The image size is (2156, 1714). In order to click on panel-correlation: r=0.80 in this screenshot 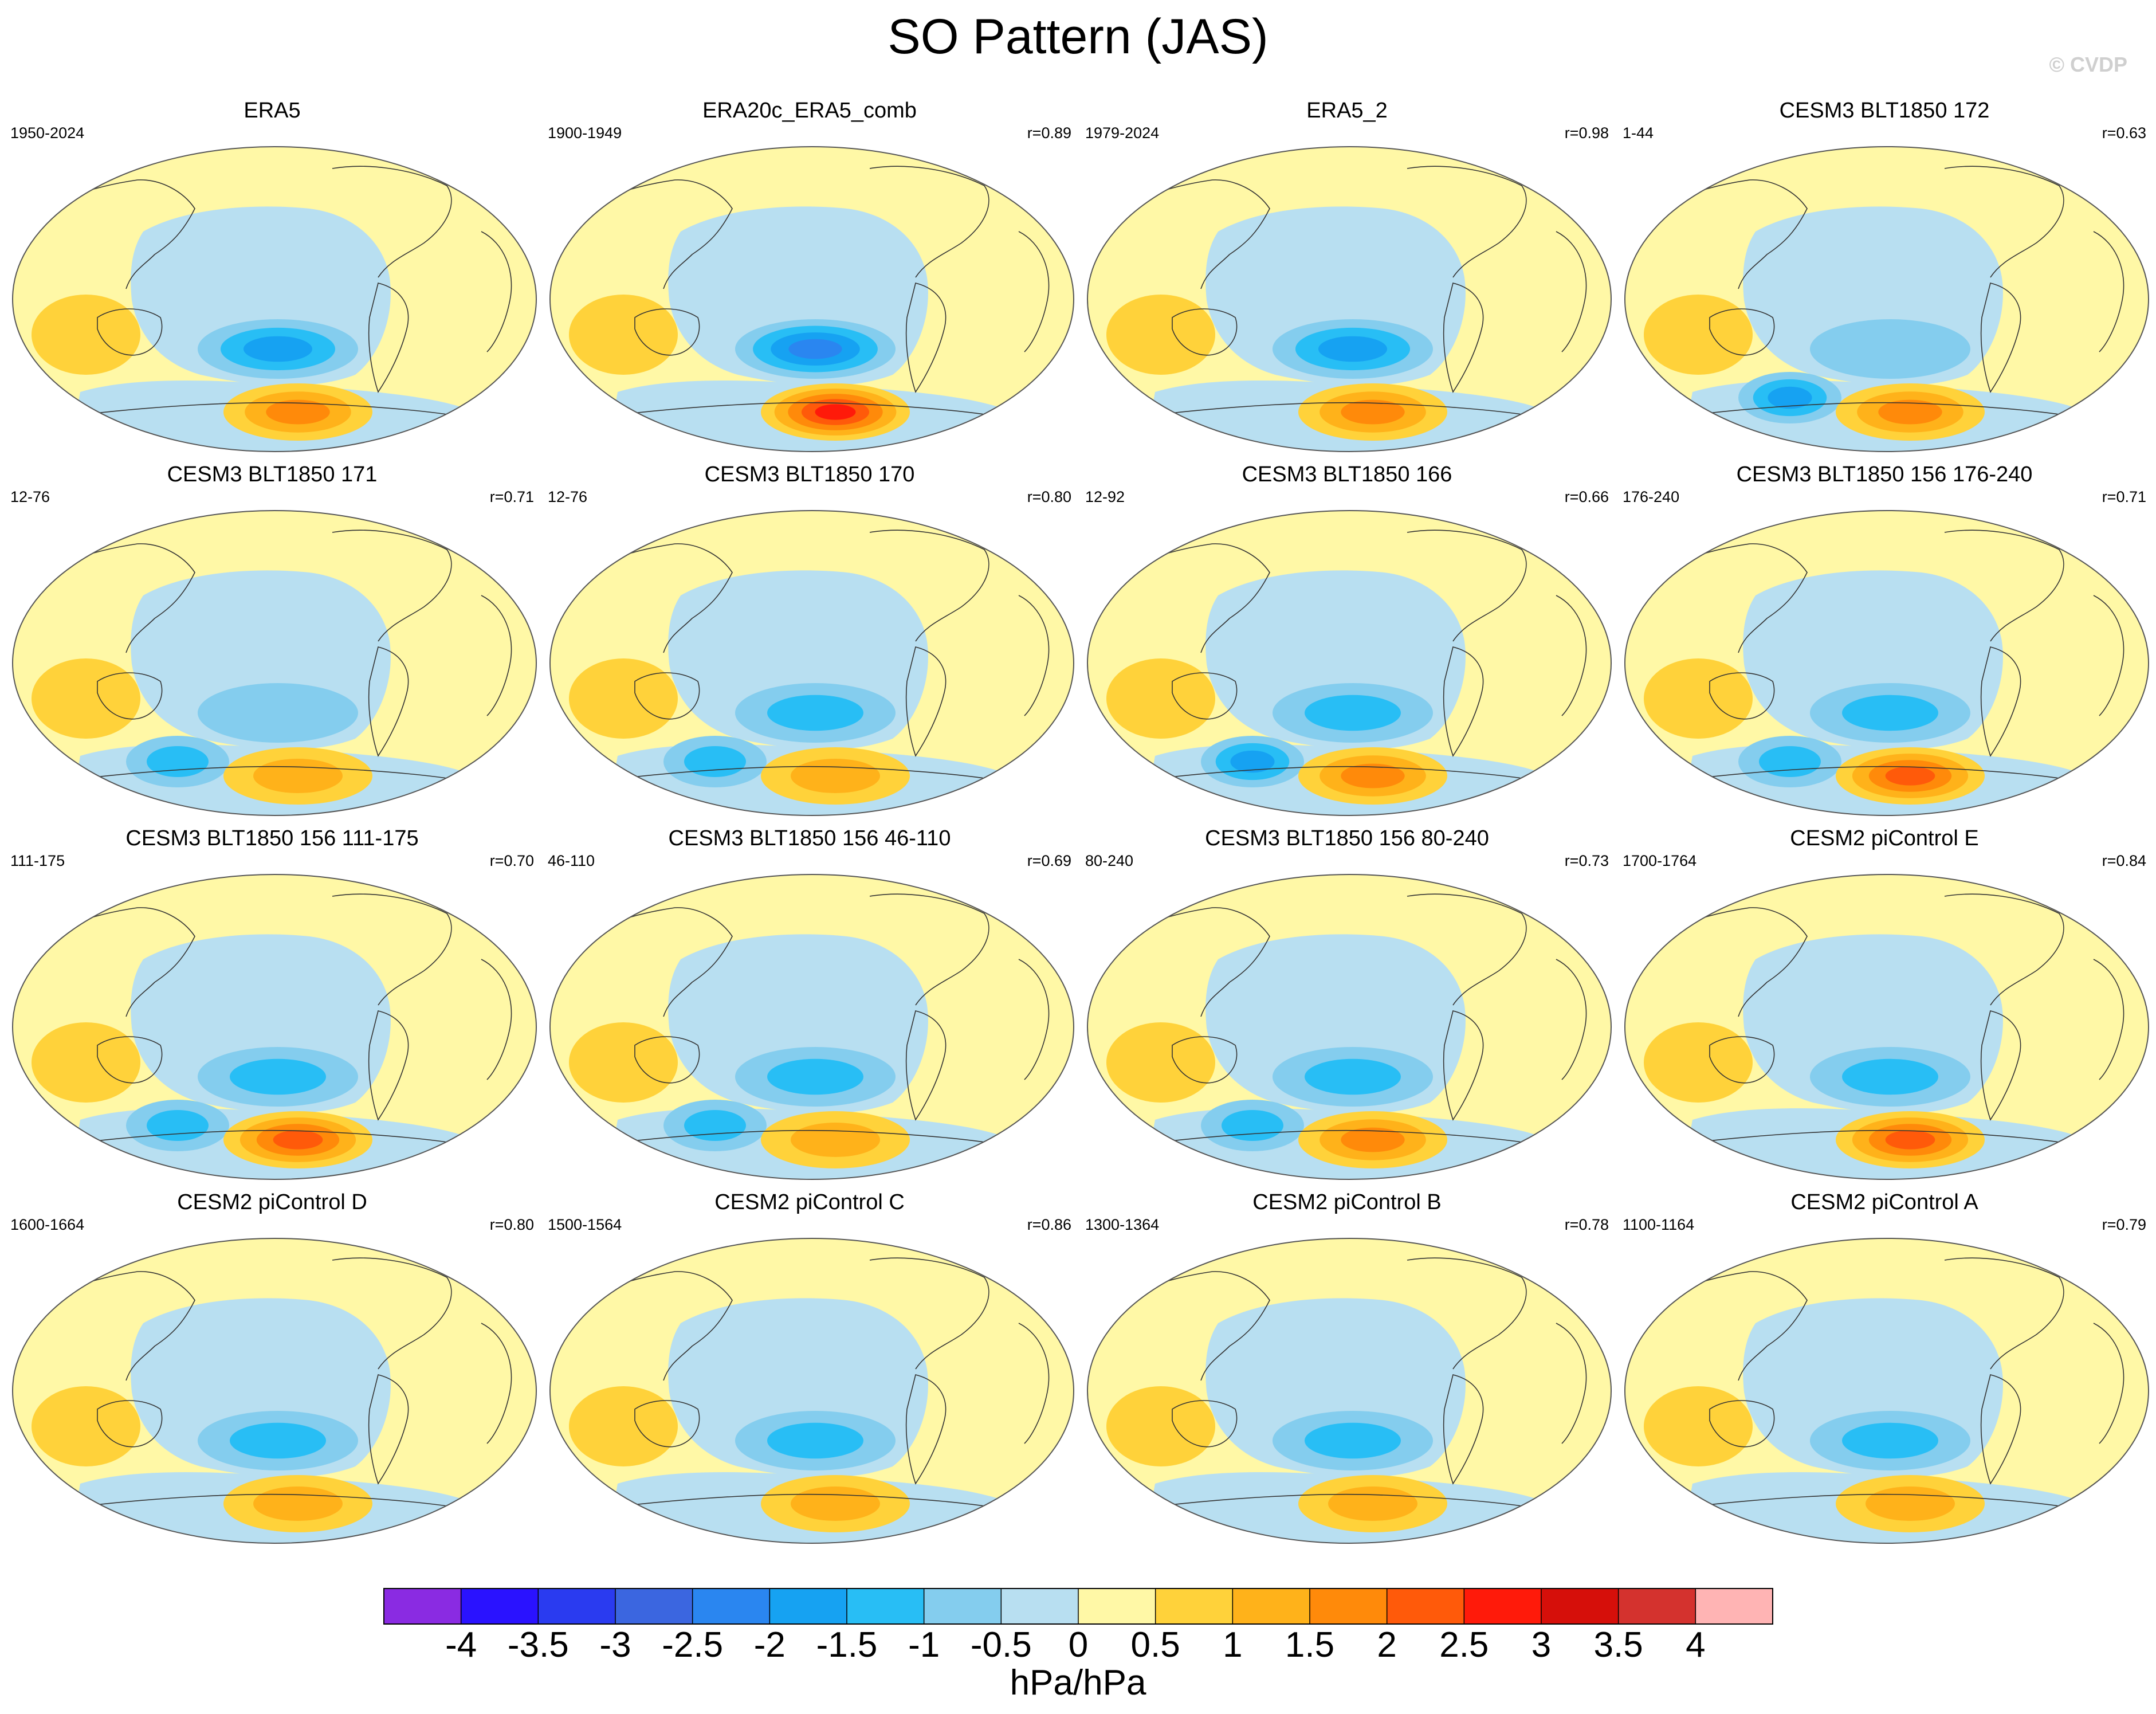, I will do `click(1049, 496)`.